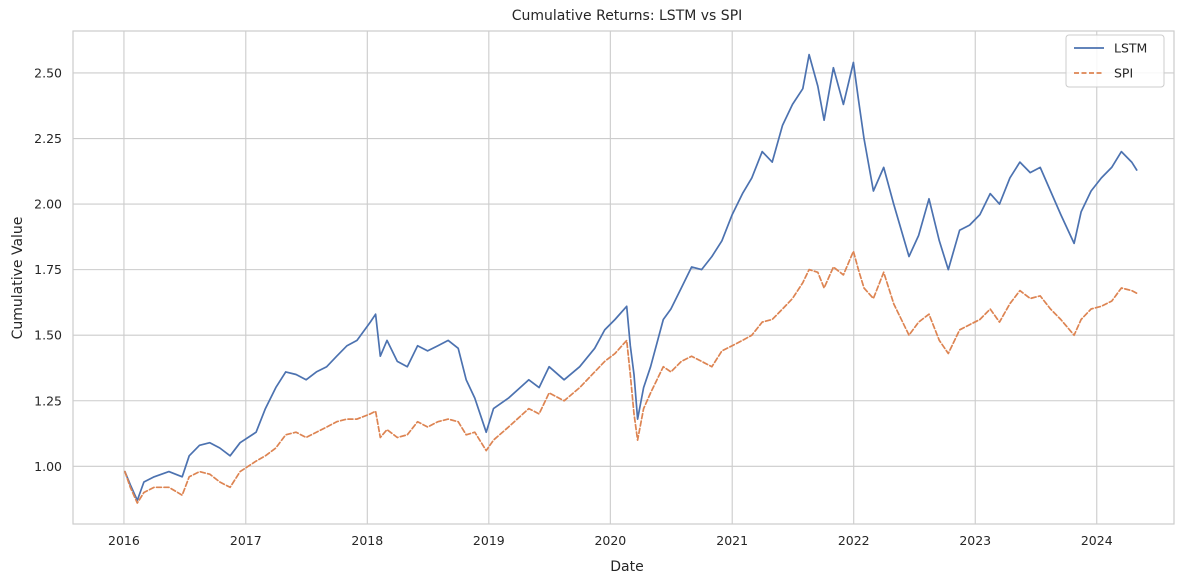  I want to click on x-tick-label: 2022, so click(854, 540).